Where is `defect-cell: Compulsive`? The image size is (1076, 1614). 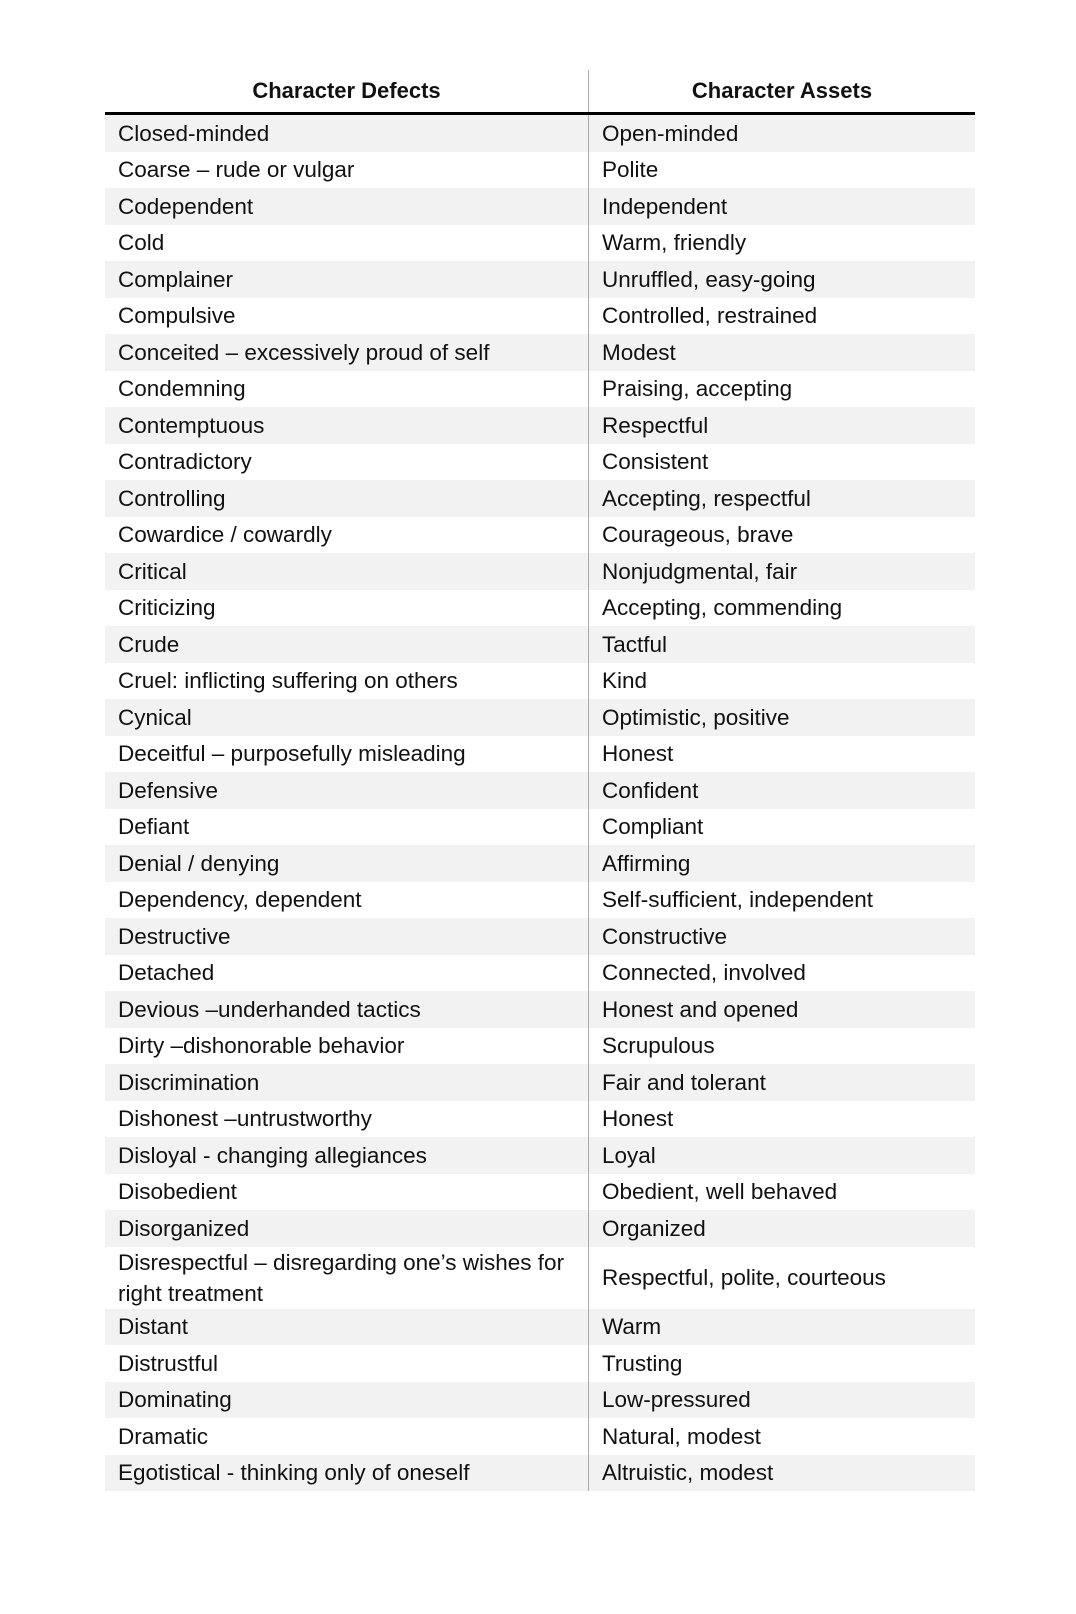
defect-cell: Compulsive is located at coordinates (347, 315).